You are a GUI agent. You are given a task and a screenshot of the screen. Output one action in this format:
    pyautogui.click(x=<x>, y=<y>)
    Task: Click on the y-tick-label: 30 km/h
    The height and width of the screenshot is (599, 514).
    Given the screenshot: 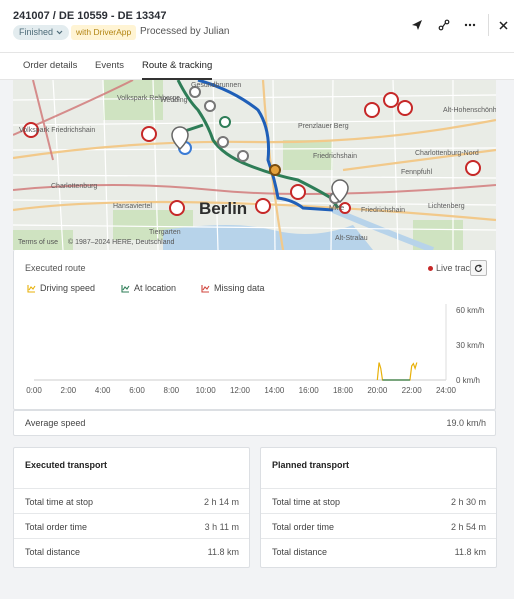 What is the action you would take?
    pyautogui.click(x=470, y=345)
    